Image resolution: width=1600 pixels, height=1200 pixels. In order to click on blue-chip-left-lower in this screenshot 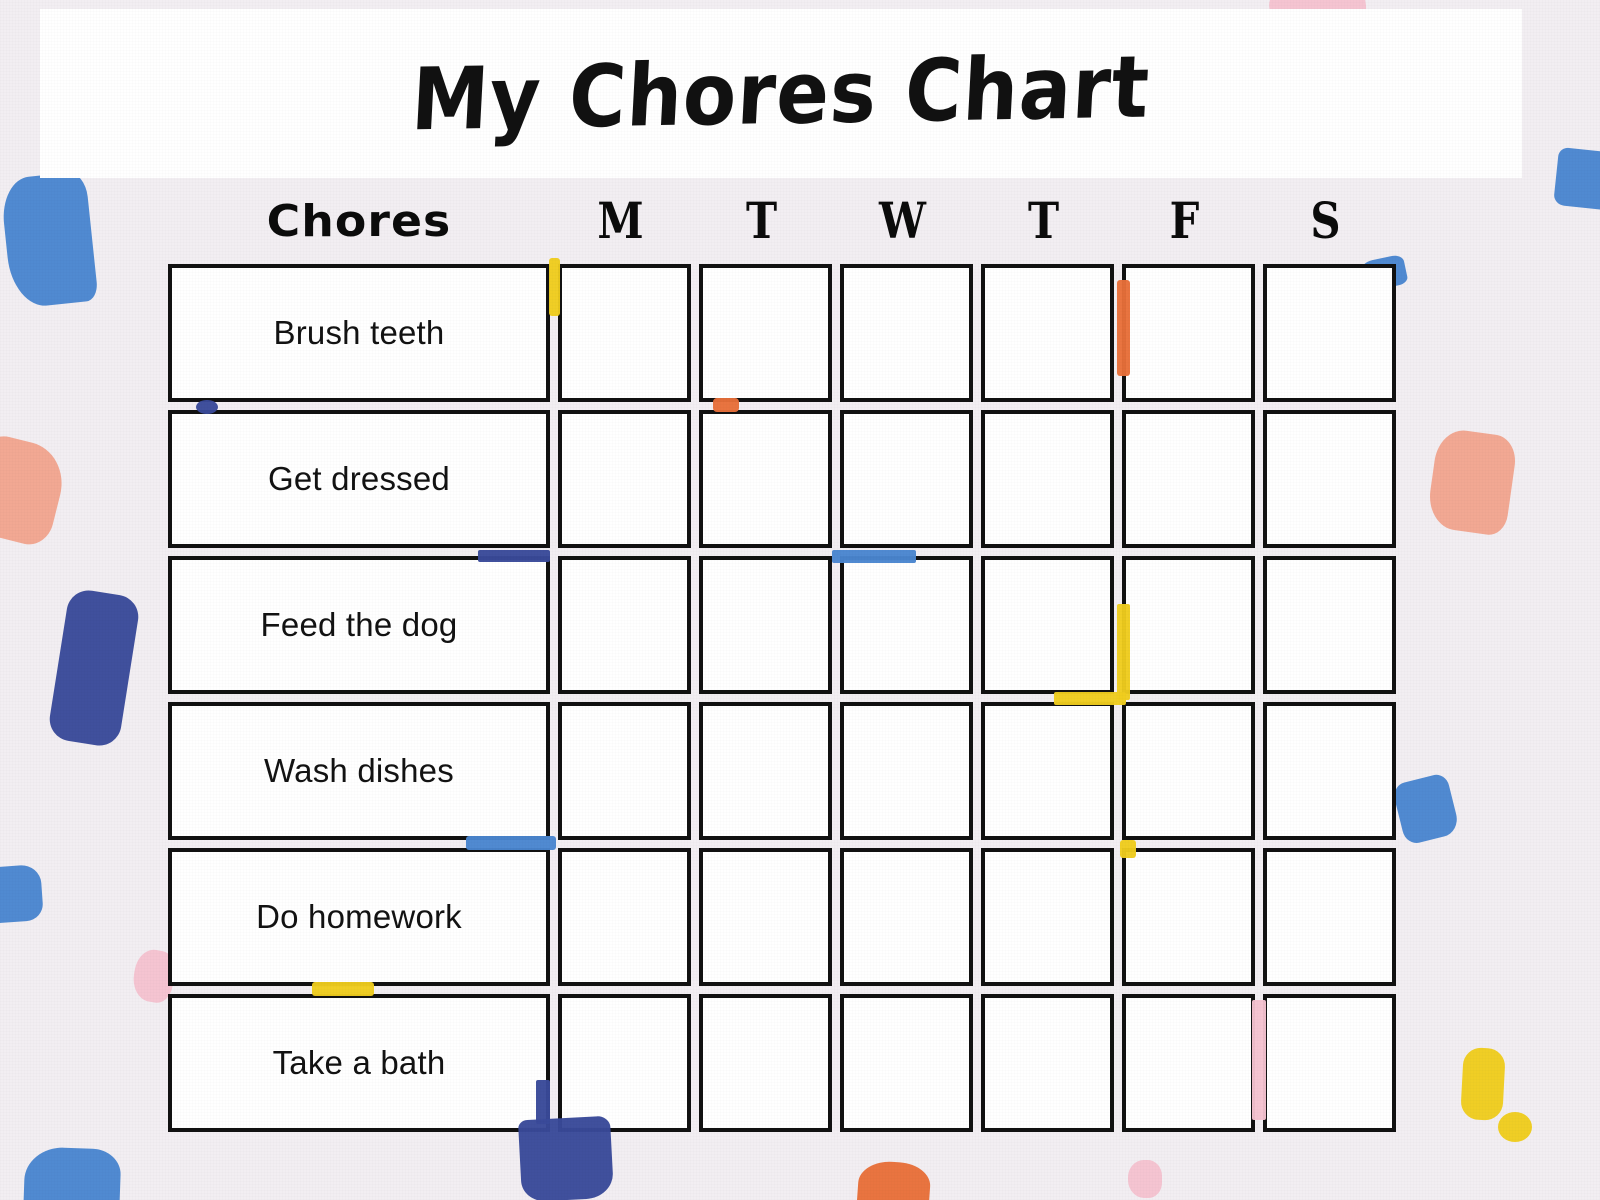, I will do `click(22, 894)`.